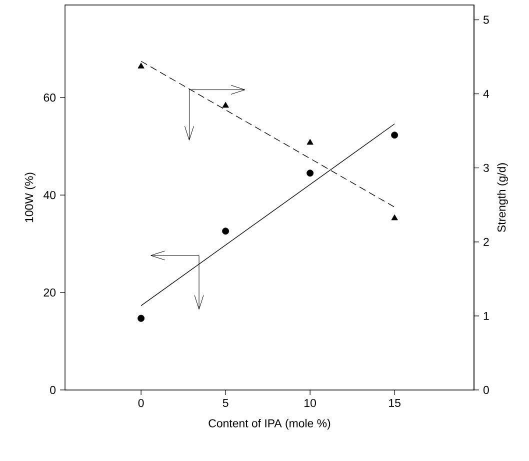  I want to click on y2-tick-label: 5, so click(486, 20).